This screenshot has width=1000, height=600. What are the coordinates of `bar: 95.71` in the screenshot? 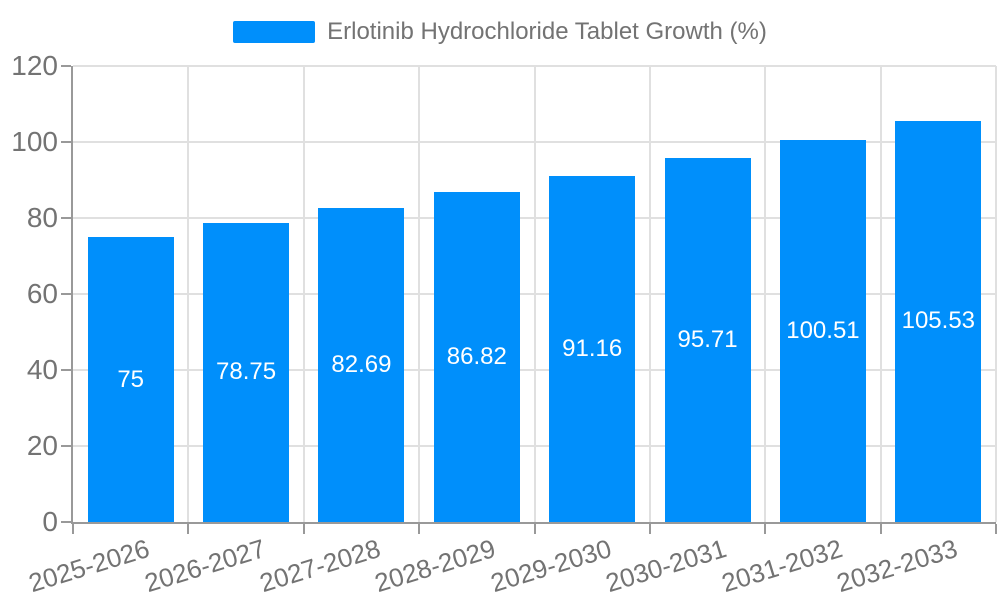 It's located at (707, 340).